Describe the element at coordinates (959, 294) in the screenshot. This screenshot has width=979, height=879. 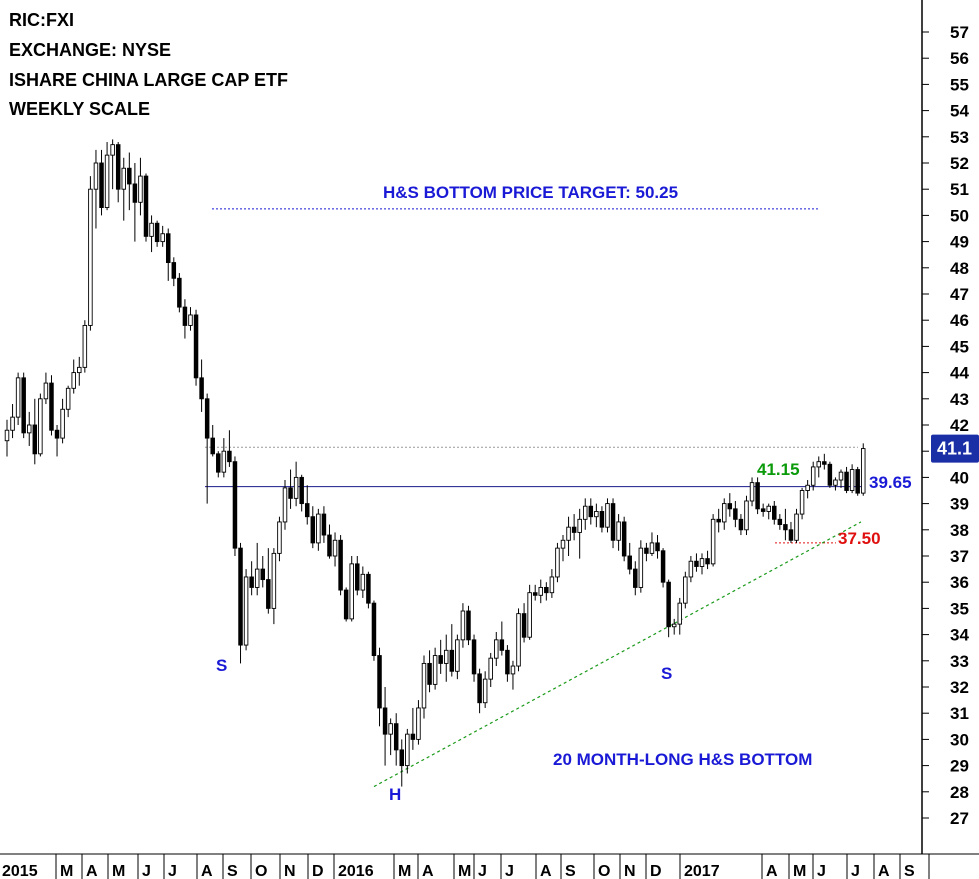
I see `y-tick-label: 47` at that location.